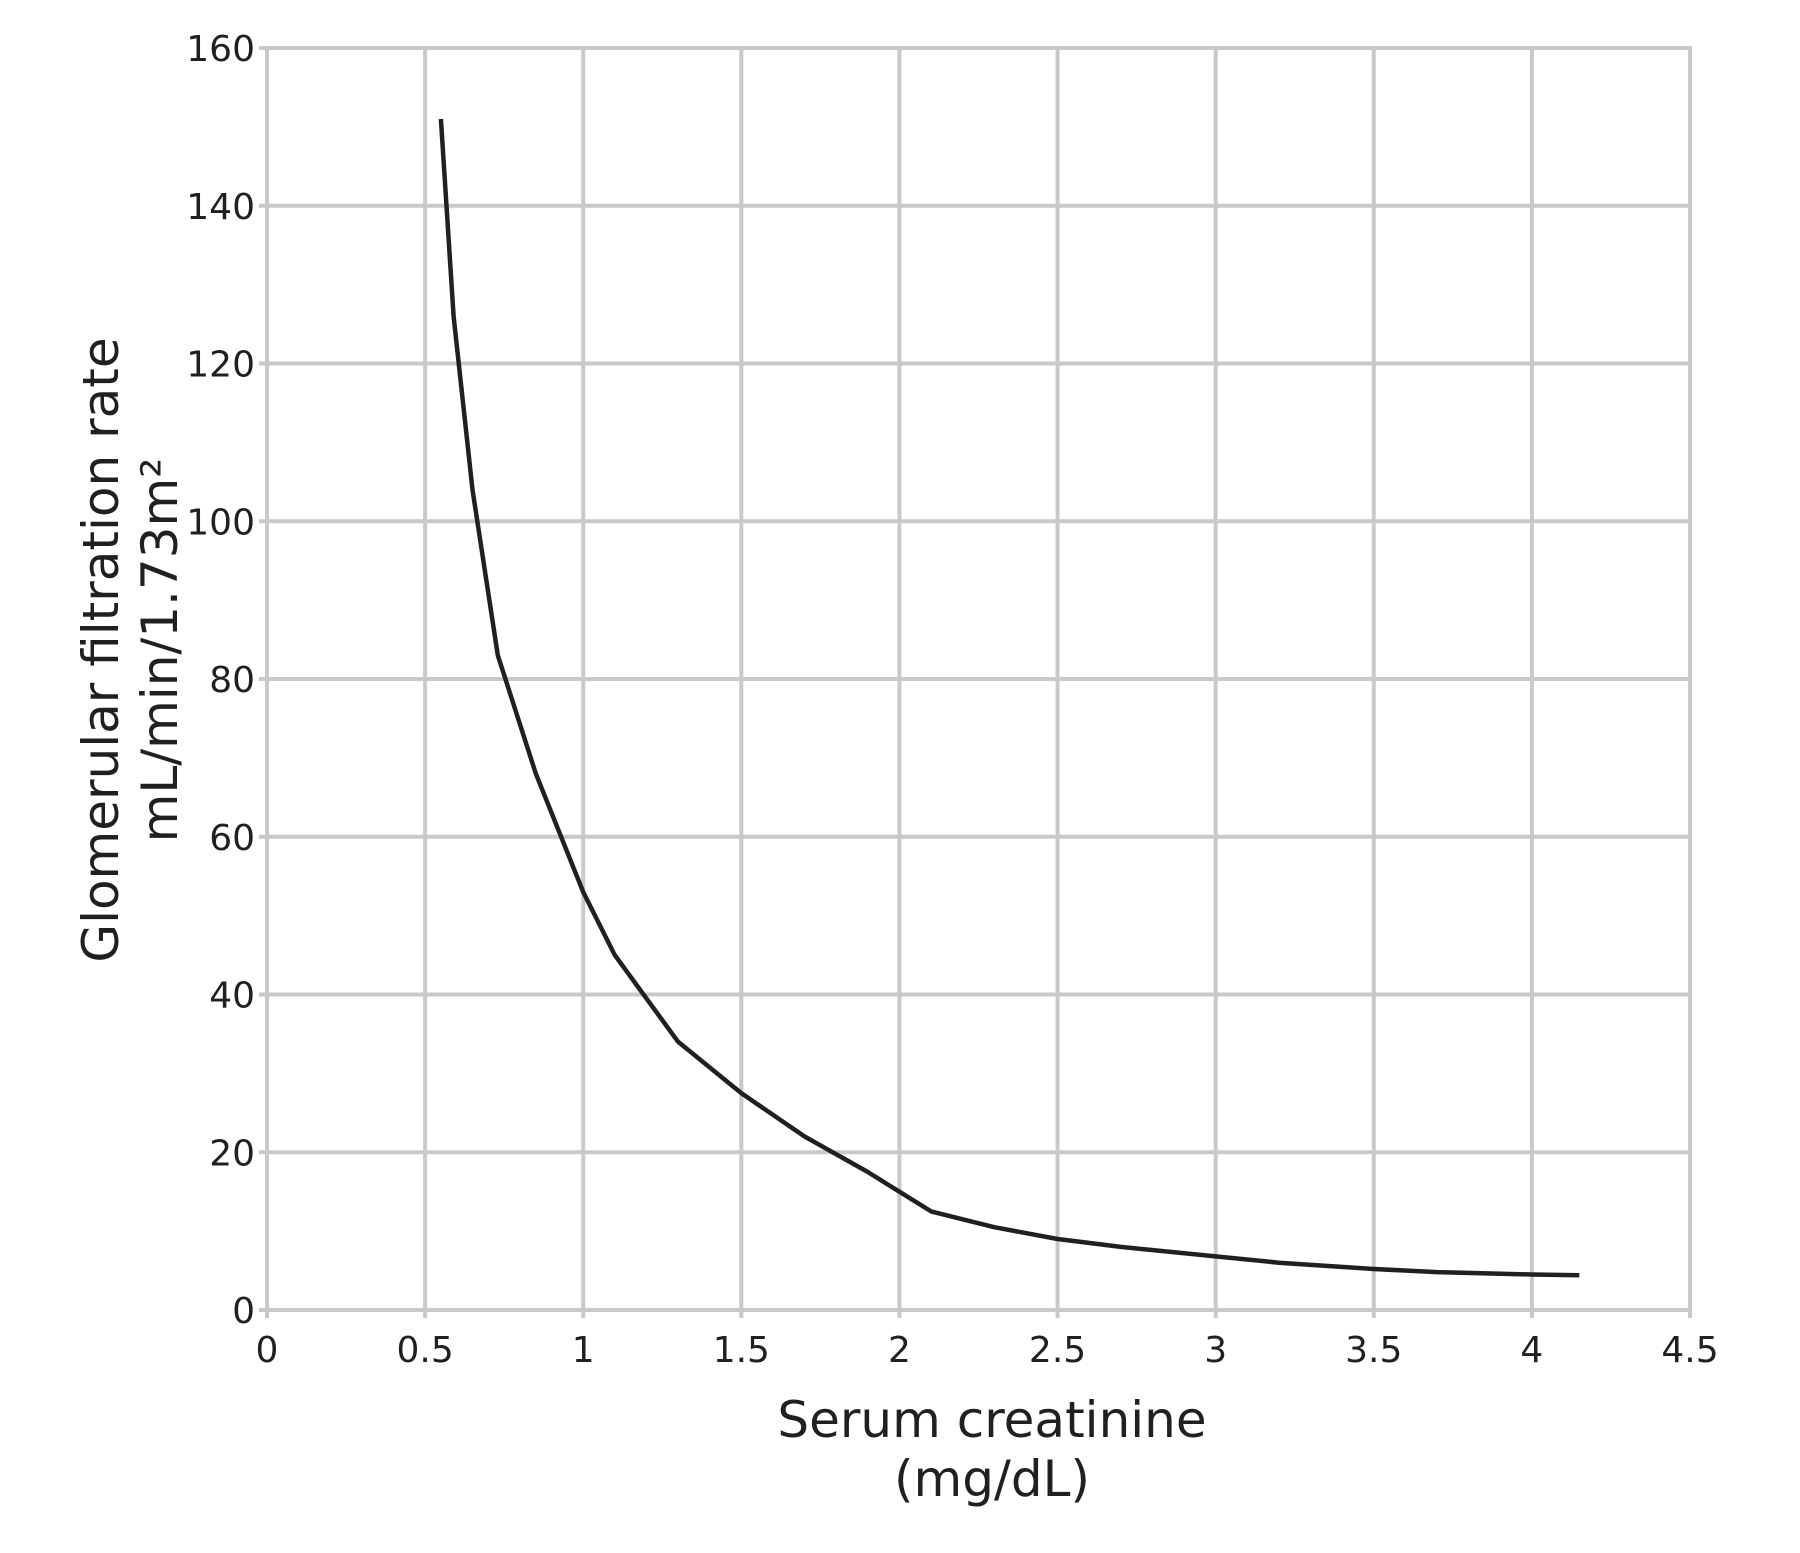 This screenshot has width=1800, height=1553. I want to click on y-tick-label: 100, so click(220, 522).